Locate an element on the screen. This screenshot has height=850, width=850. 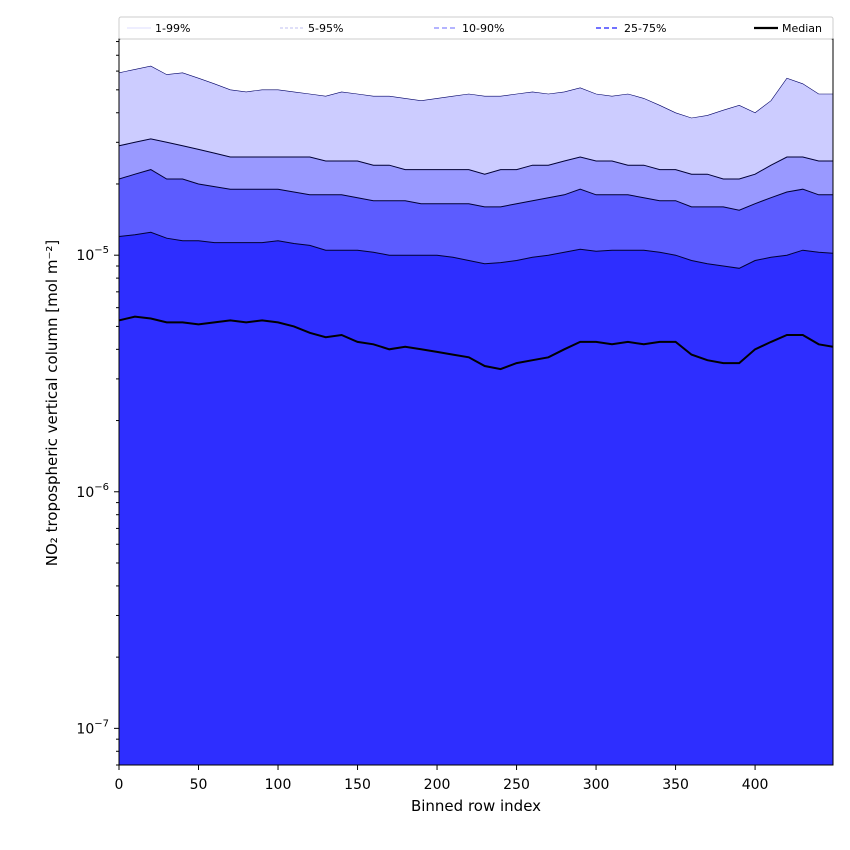
y-tick-label: 10⁻⁶ is located at coordinates (92, 491).